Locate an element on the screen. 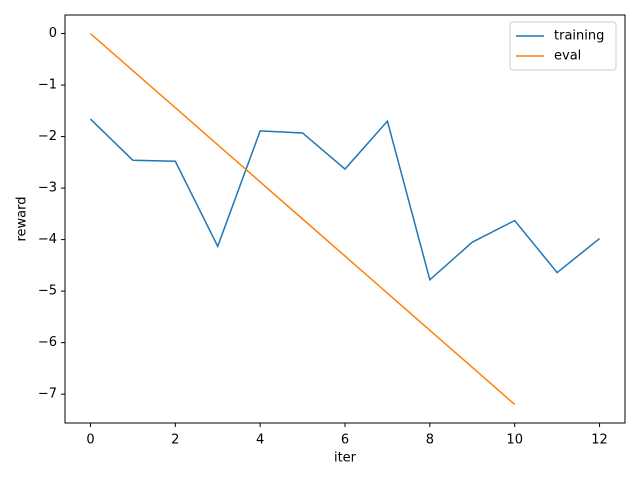 This screenshot has height=480, width=640. y-axis-label: reward is located at coordinates (22, 218).